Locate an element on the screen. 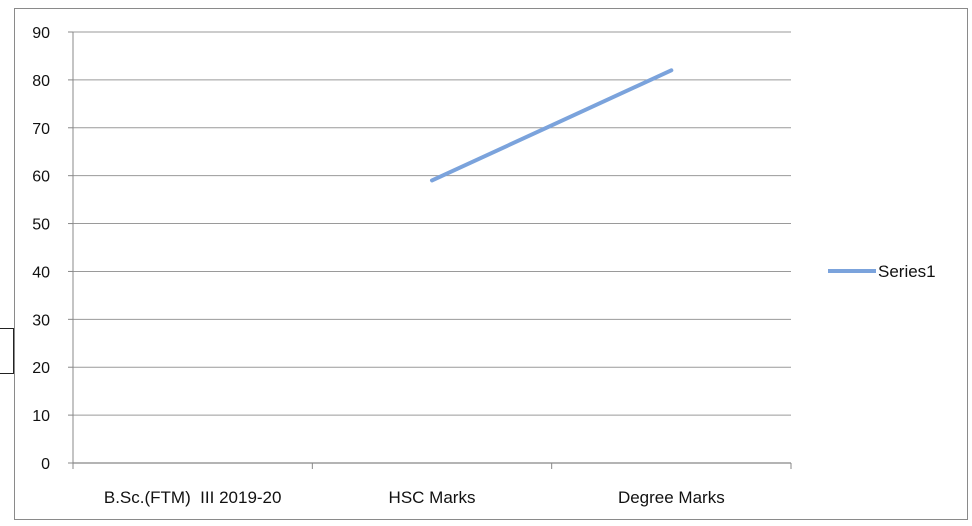 The height and width of the screenshot is (526, 972). y-tick-label: 80 is located at coordinates (41, 81).